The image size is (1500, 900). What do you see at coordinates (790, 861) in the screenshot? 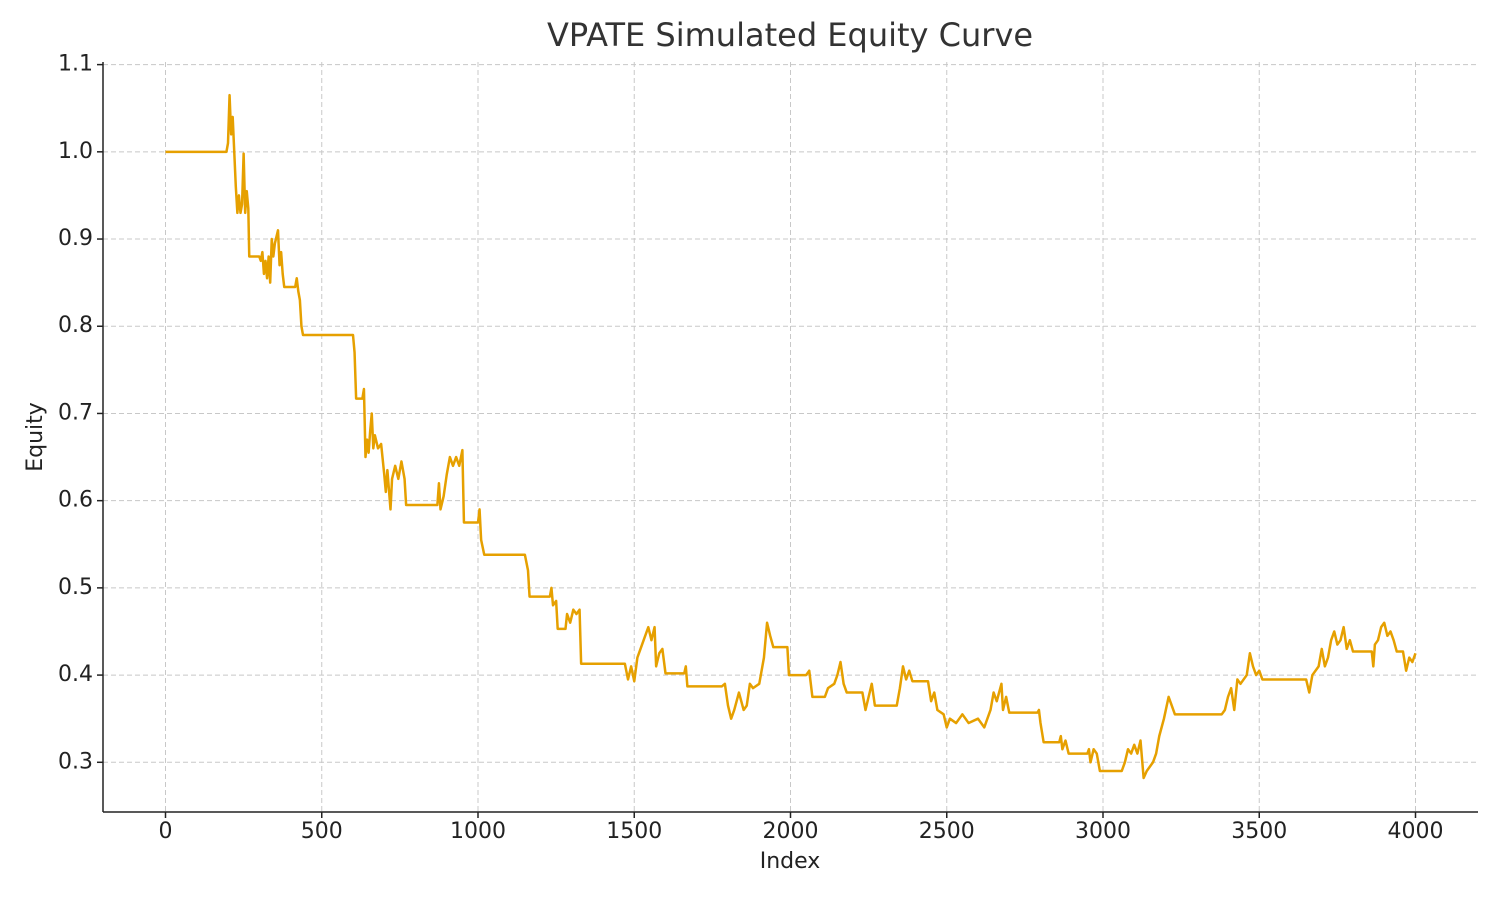
I see `x-axis-label: Index` at bounding box center [790, 861].